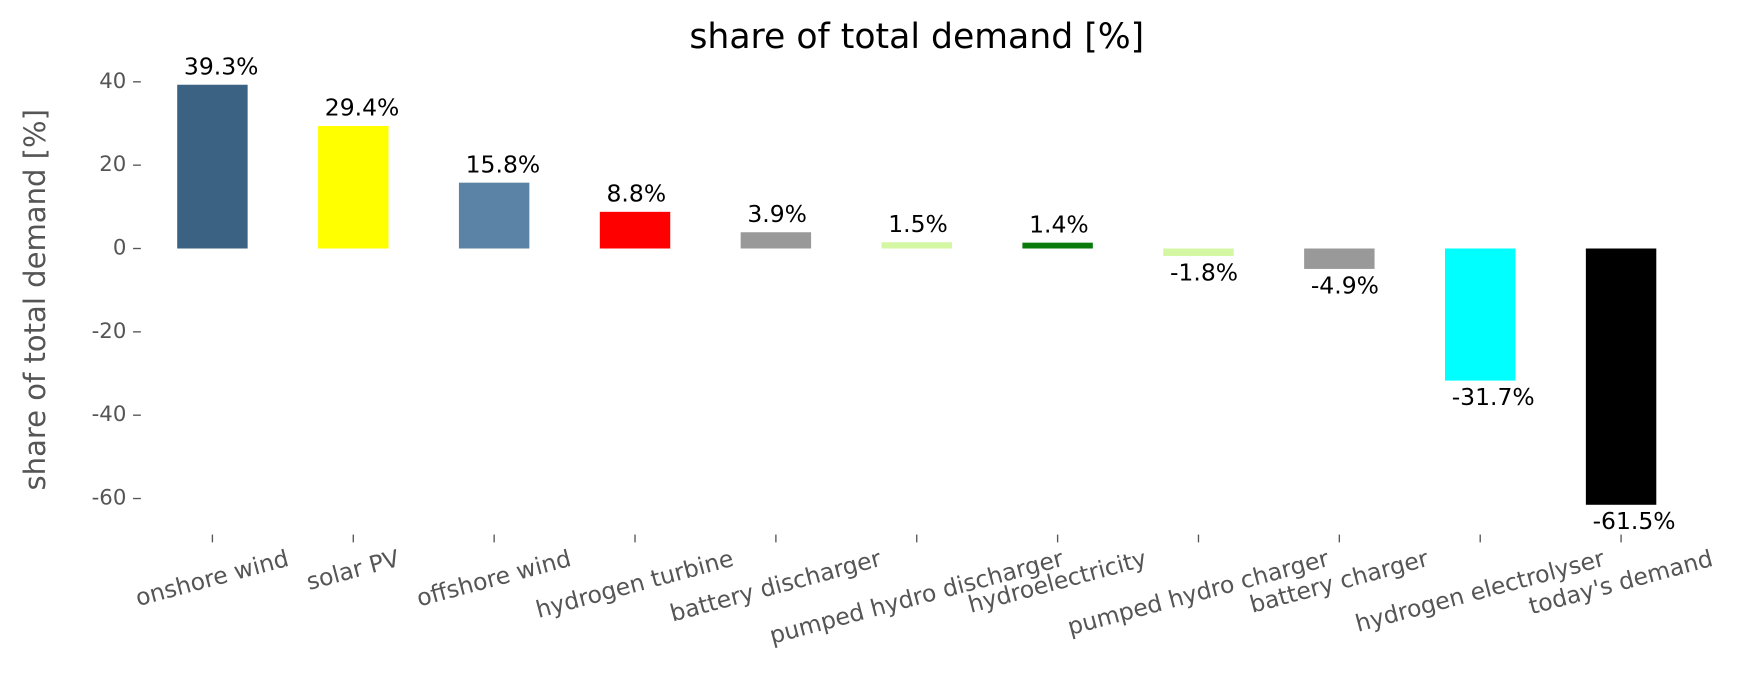  I want to click on y-tick-label: -40, so click(109, 414).